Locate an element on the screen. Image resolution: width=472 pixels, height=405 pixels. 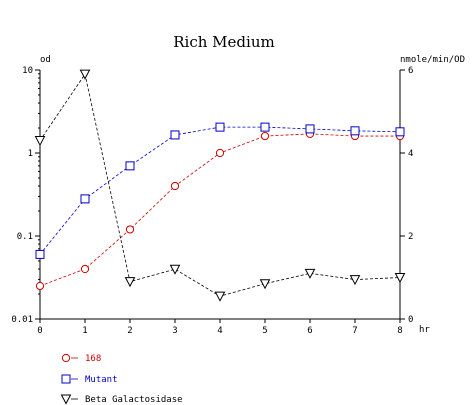
x-axis-label: hr is located at coordinates (424, 330).